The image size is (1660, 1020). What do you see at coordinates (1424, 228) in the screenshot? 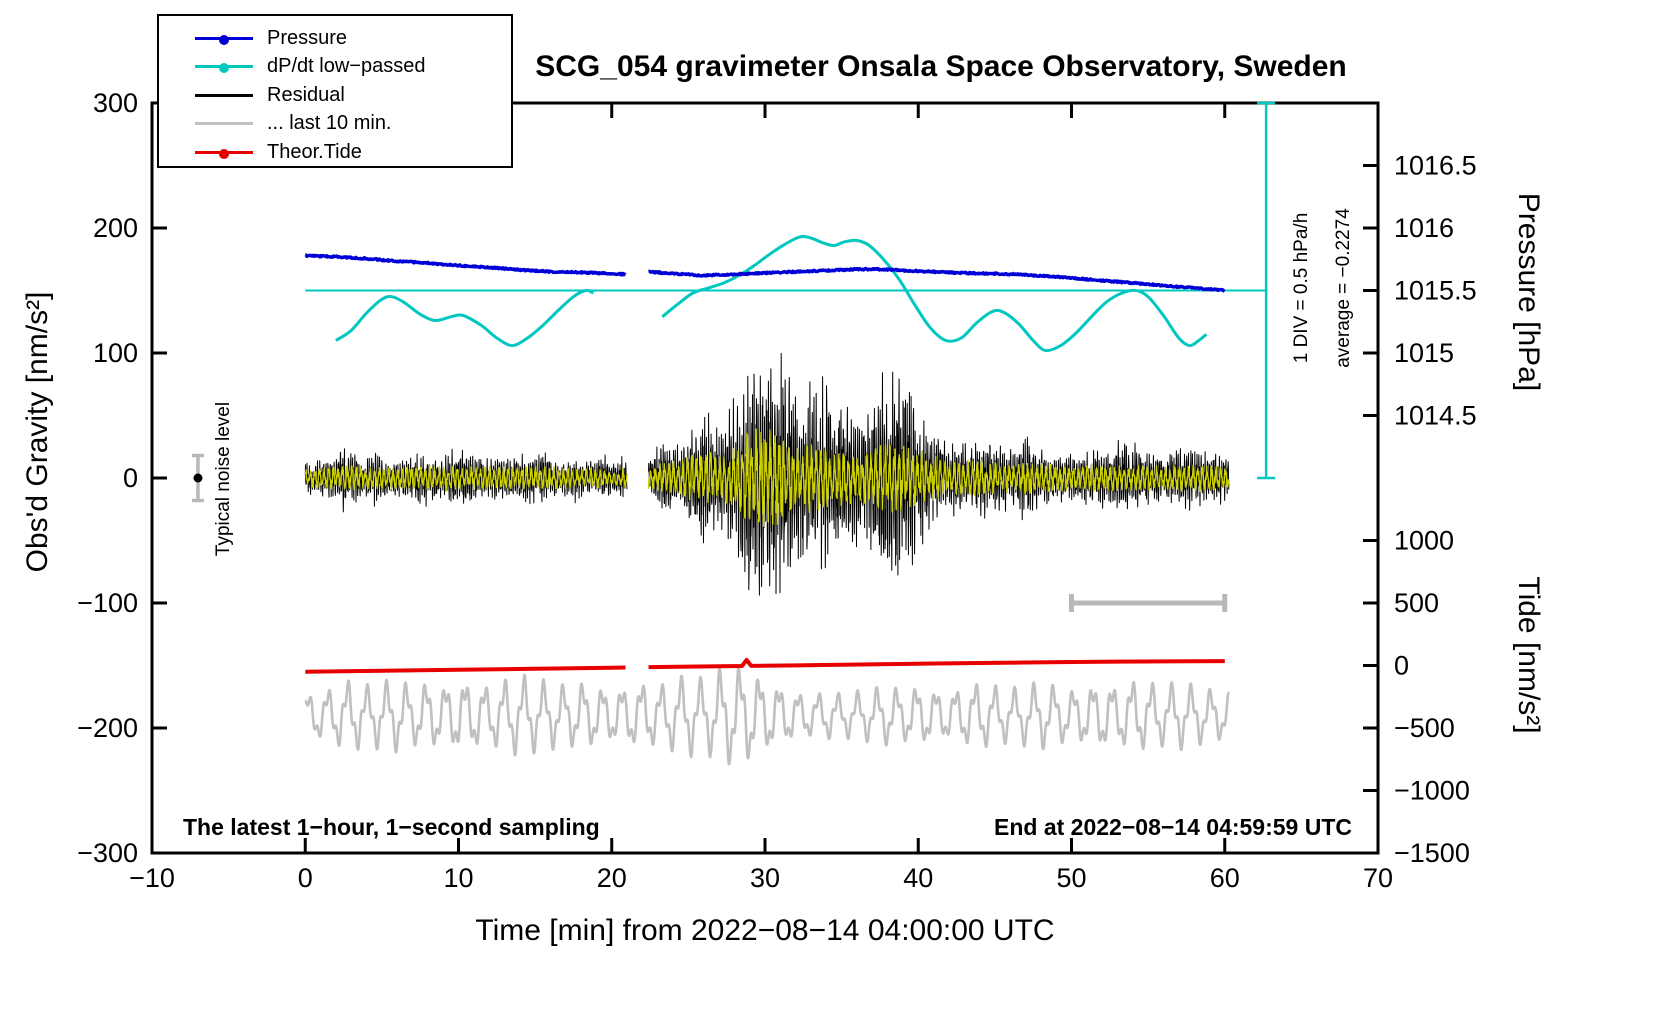
I see `svg-text: 1016` at bounding box center [1424, 228].